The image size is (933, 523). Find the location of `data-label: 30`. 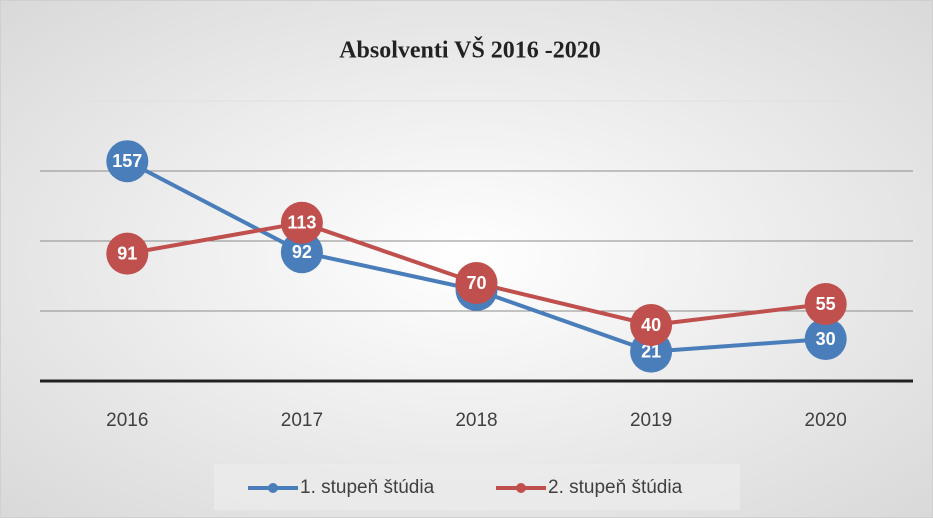

data-label: 30 is located at coordinates (826, 339).